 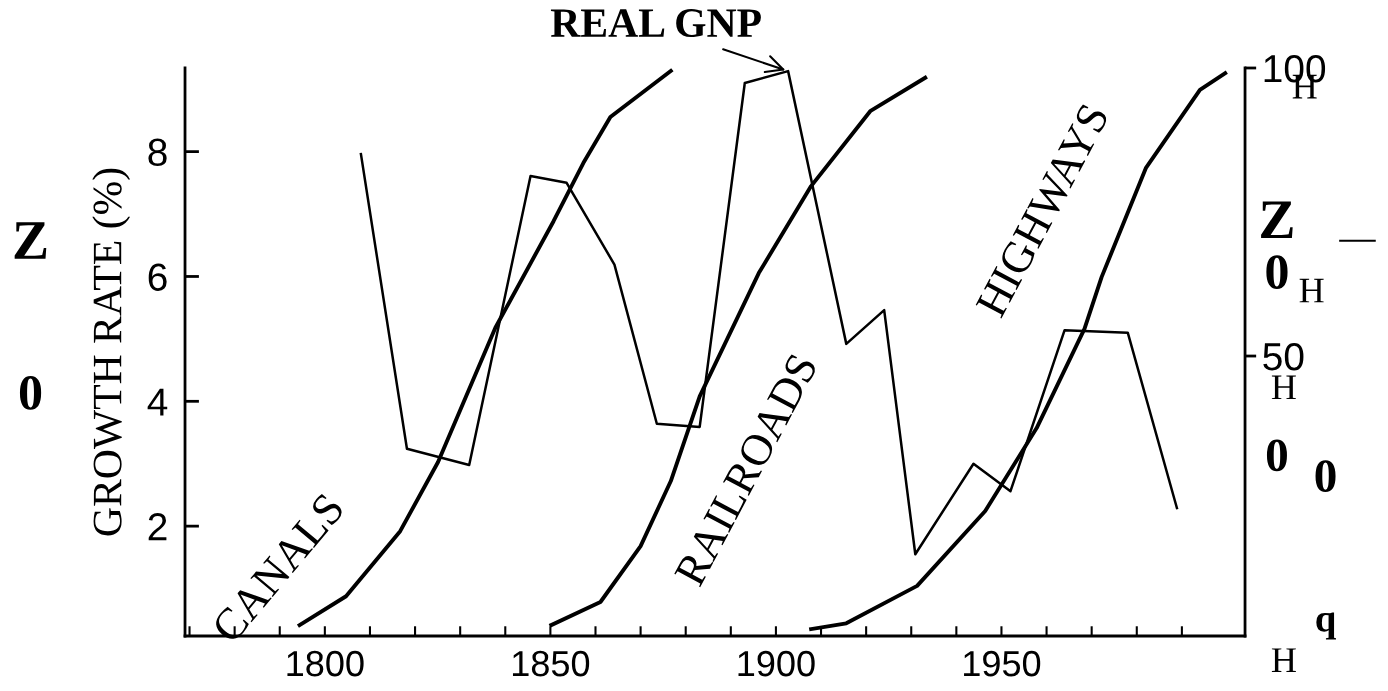 I want to click on y-tick-label: 6, so click(x=157, y=277).